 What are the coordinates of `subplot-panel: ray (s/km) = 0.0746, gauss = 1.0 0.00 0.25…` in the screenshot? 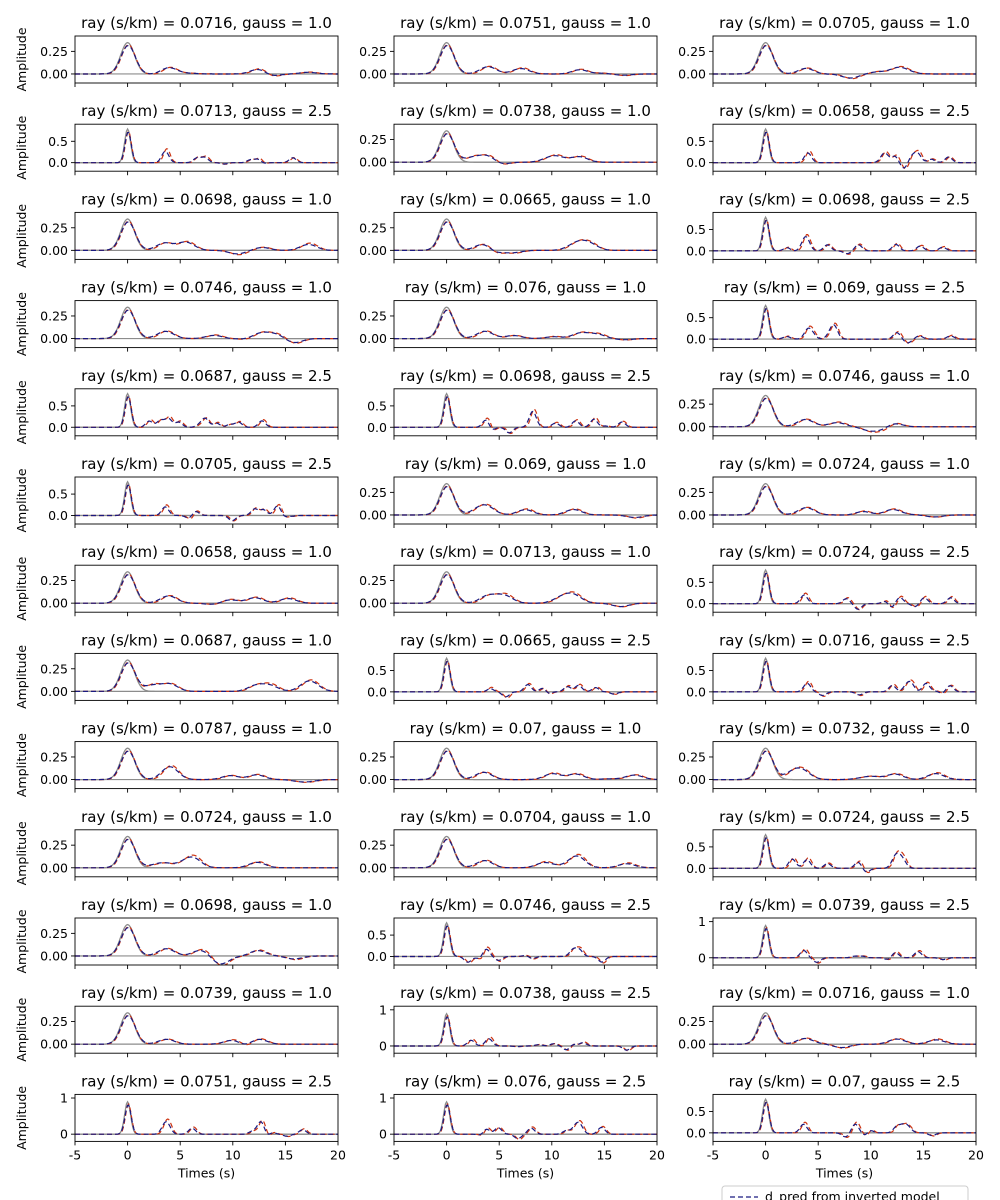 It's located at (176, 317).